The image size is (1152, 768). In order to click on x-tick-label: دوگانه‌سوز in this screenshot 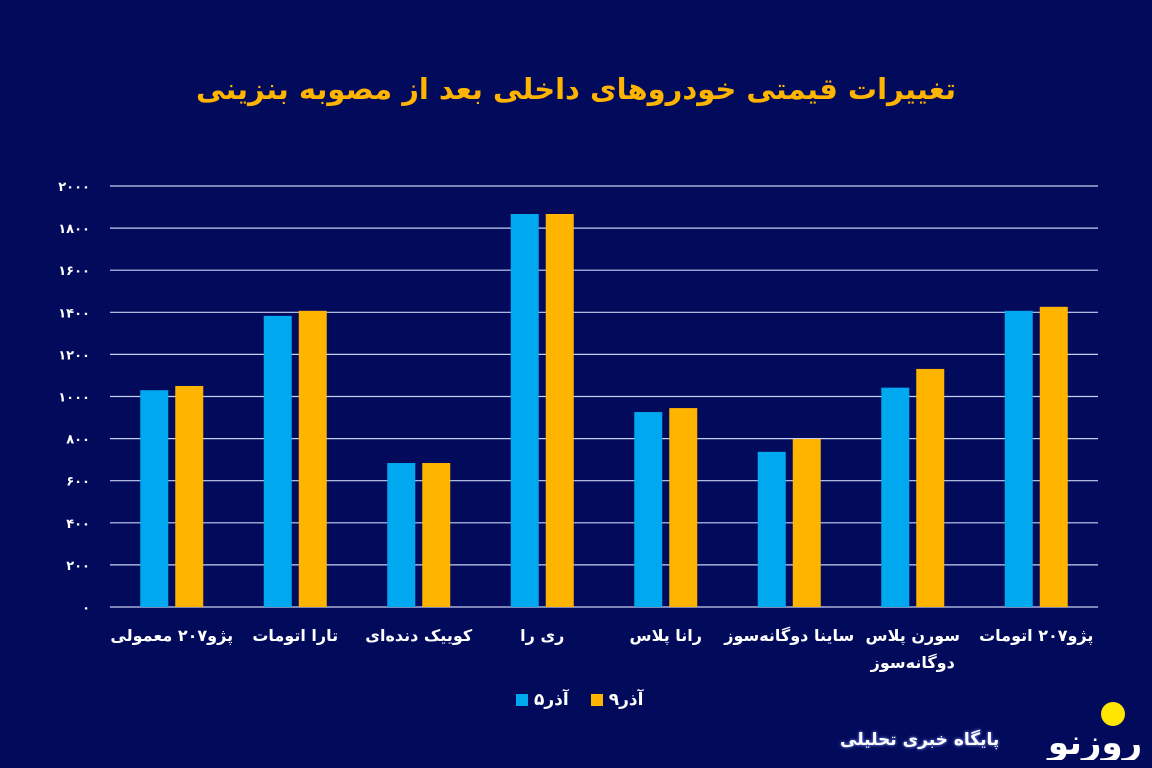, I will do `click(912, 662)`.